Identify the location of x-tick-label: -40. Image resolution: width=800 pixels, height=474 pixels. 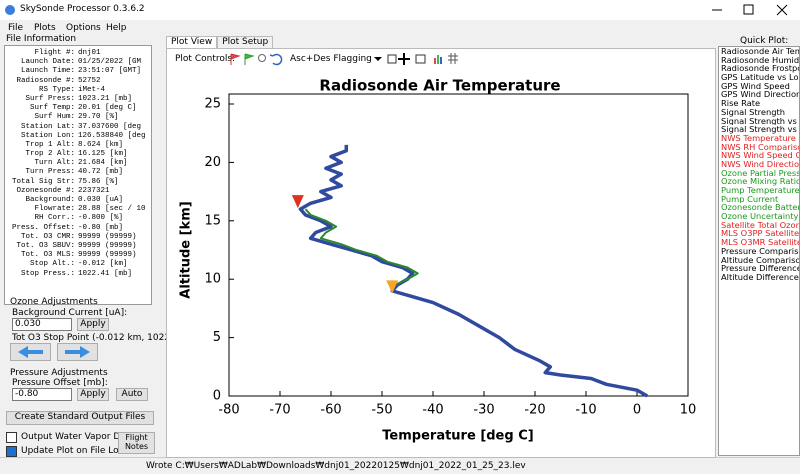
(432, 410).